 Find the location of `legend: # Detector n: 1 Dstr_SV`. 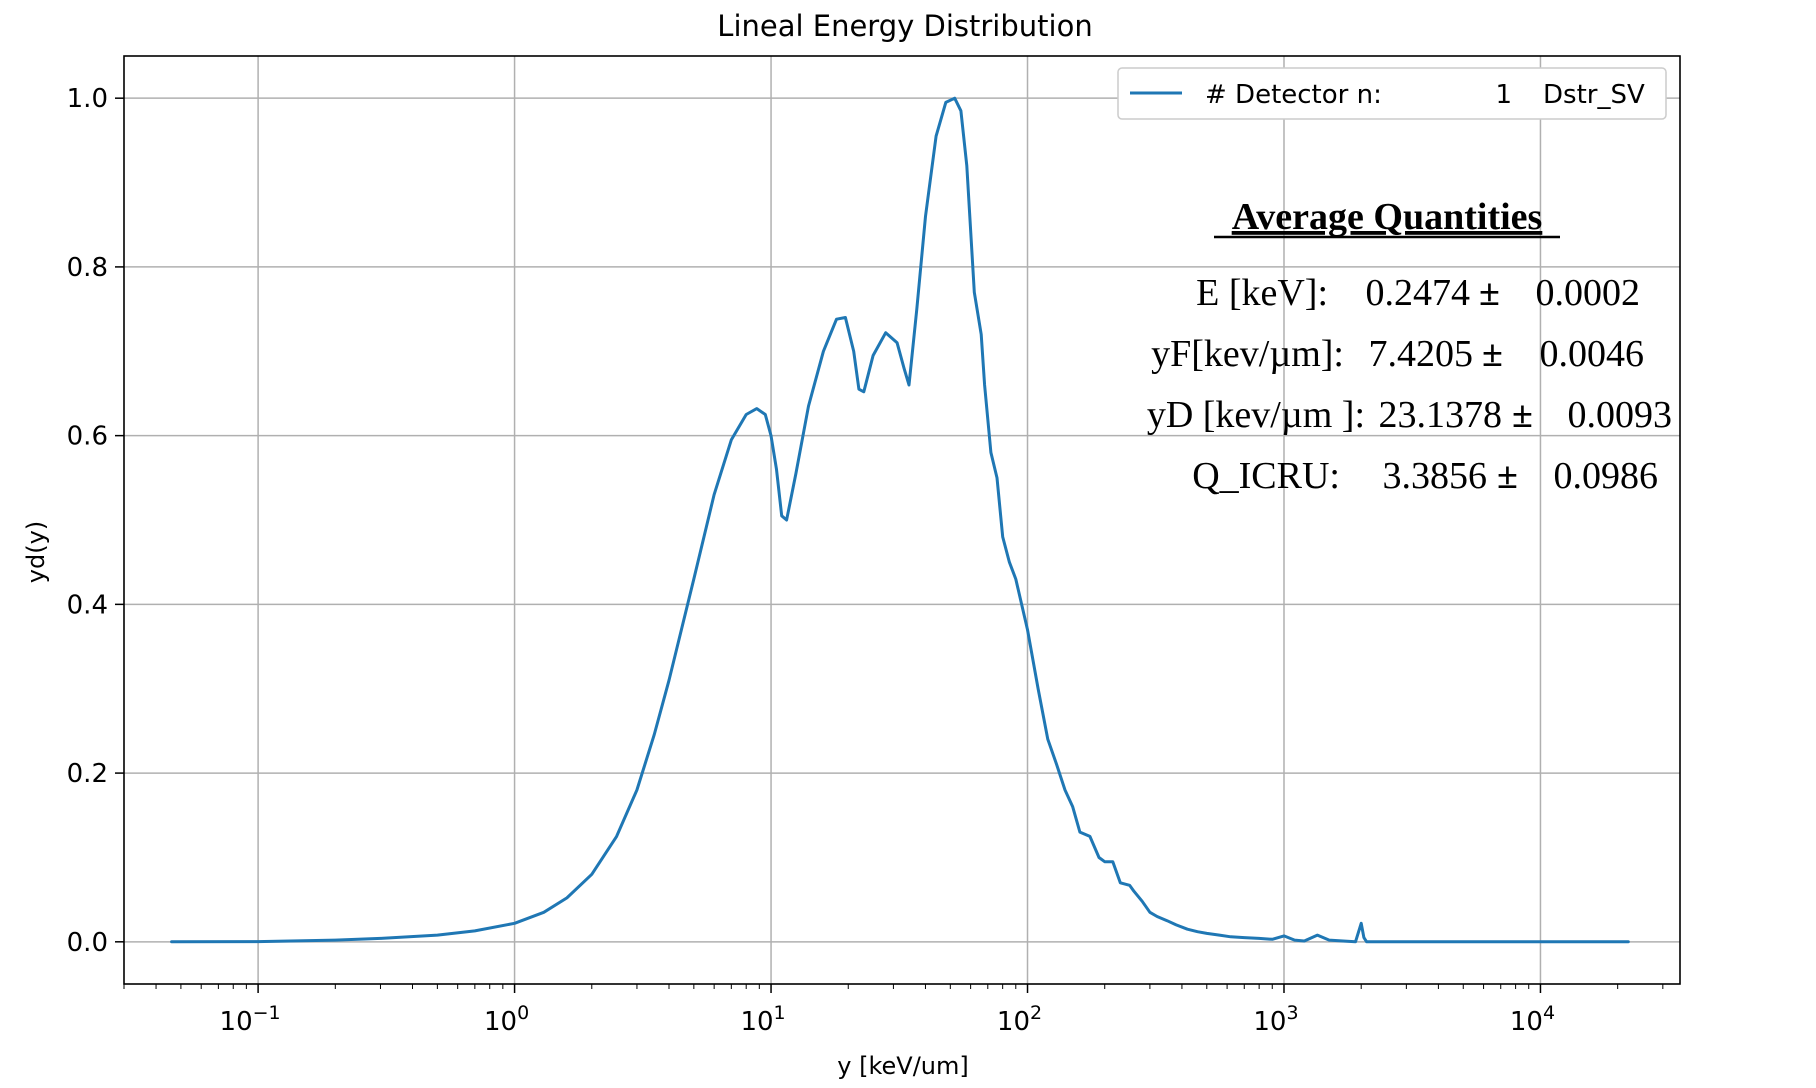

legend: # Detector n: 1 Dstr_SV is located at coordinates (1392, 93).